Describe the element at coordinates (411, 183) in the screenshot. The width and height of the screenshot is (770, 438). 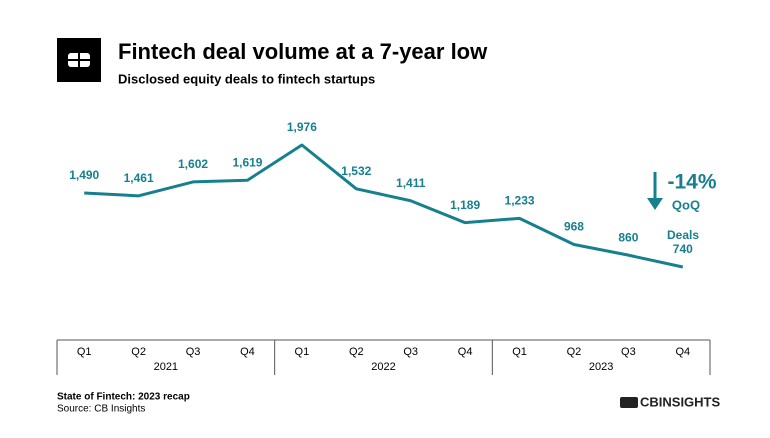
I see `data-label: 1,411` at that location.